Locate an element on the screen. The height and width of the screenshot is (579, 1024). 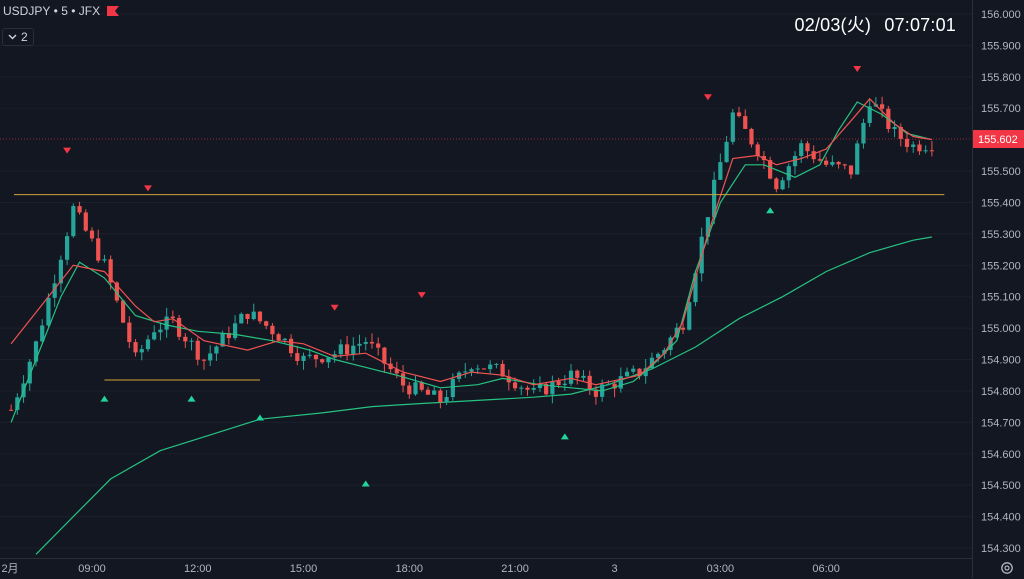
time-tick-label: 09:00 is located at coordinates (92, 569).